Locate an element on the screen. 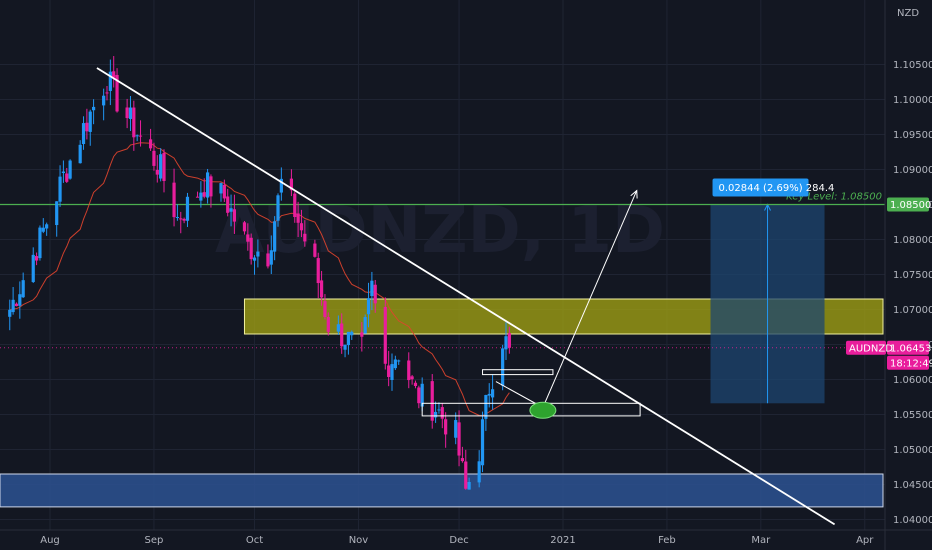 The height and width of the screenshot is (550, 932). y-tick-label: 1.04500 is located at coordinates (912, 485).